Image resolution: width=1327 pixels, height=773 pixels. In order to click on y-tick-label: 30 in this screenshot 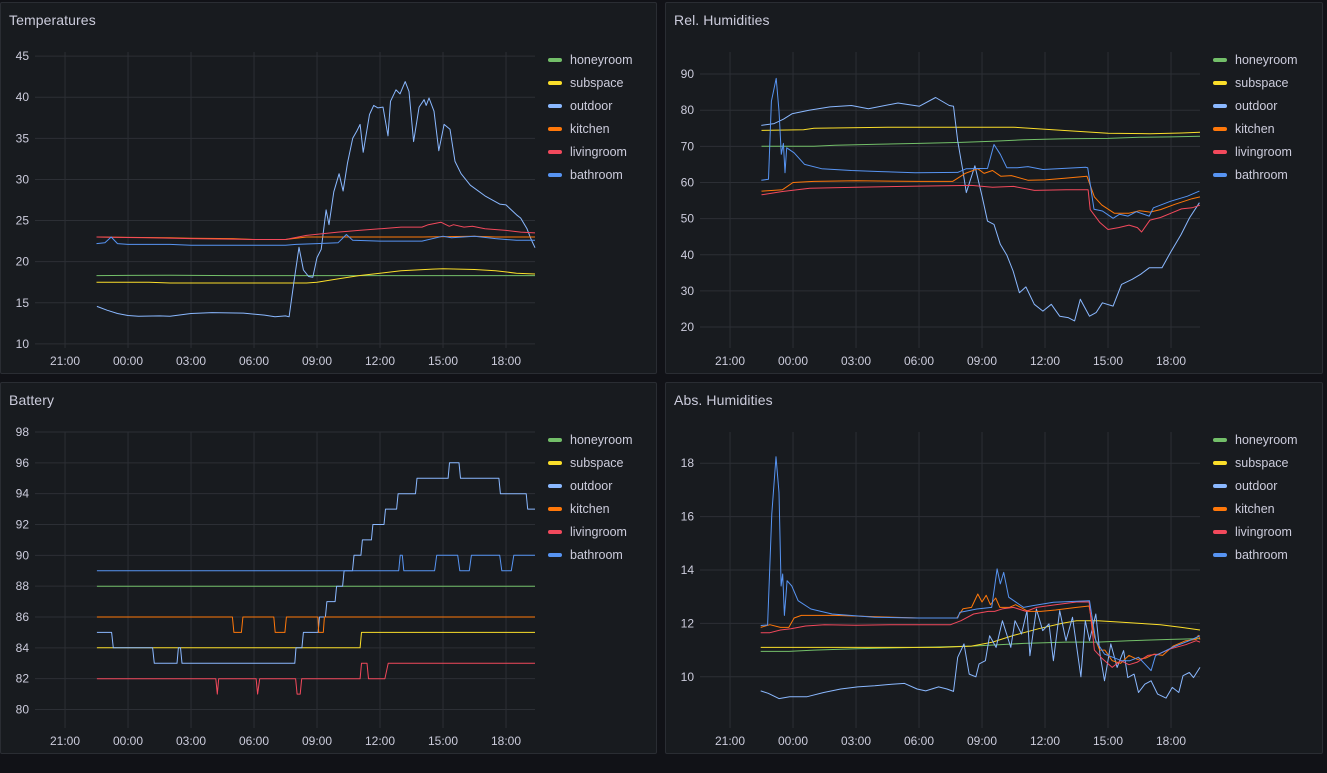, I will do `click(23, 179)`.